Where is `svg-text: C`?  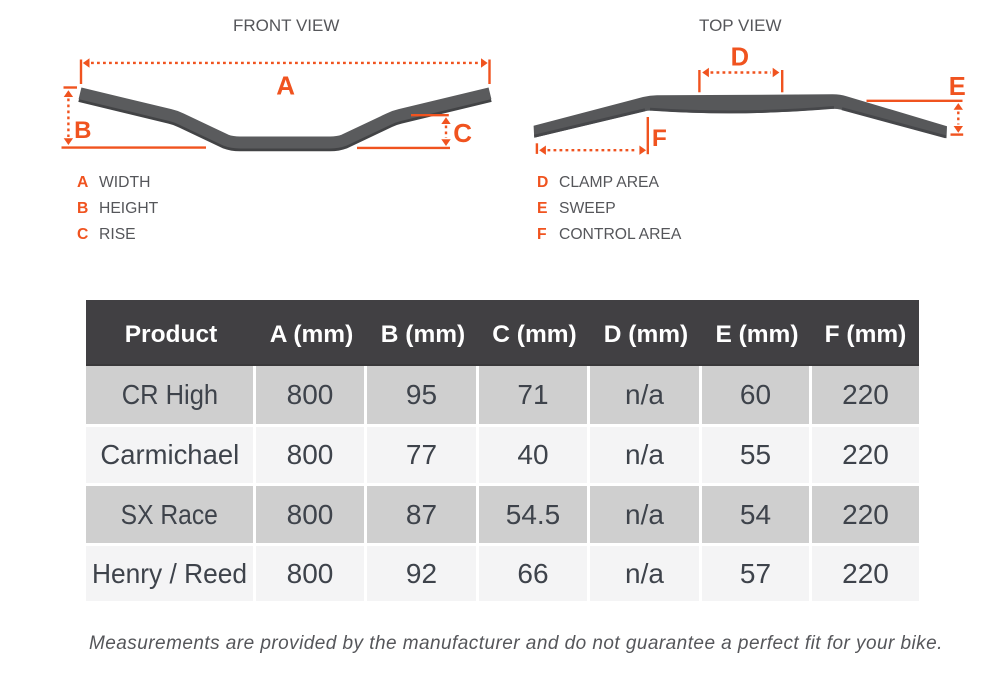 svg-text: C is located at coordinates (462, 133).